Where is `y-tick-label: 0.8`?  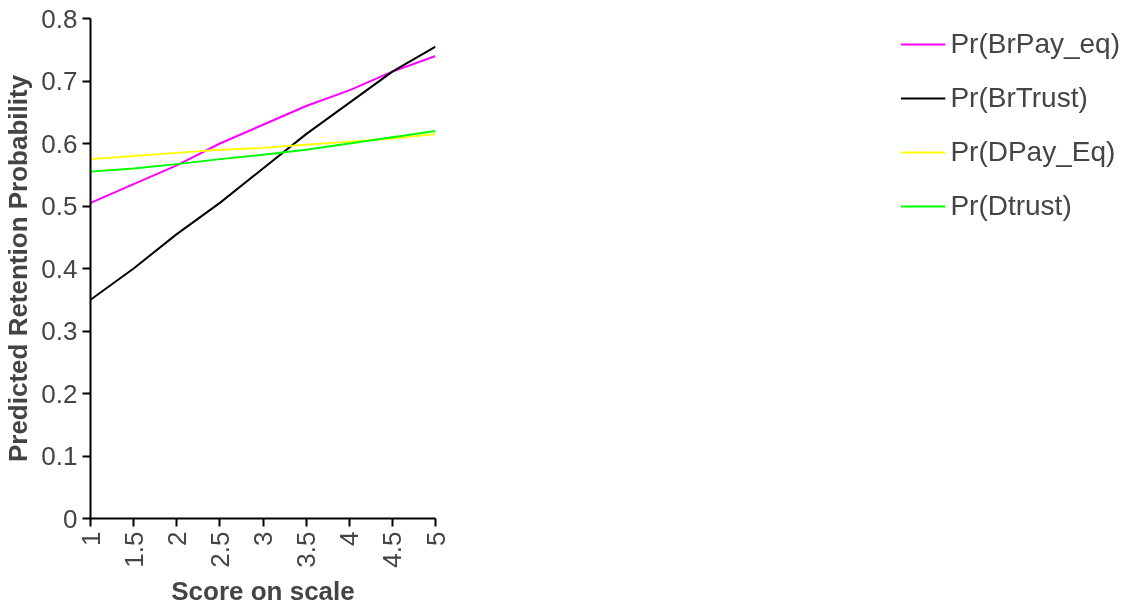 y-tick-label: 0.8 is located at coordinates (59, 18).